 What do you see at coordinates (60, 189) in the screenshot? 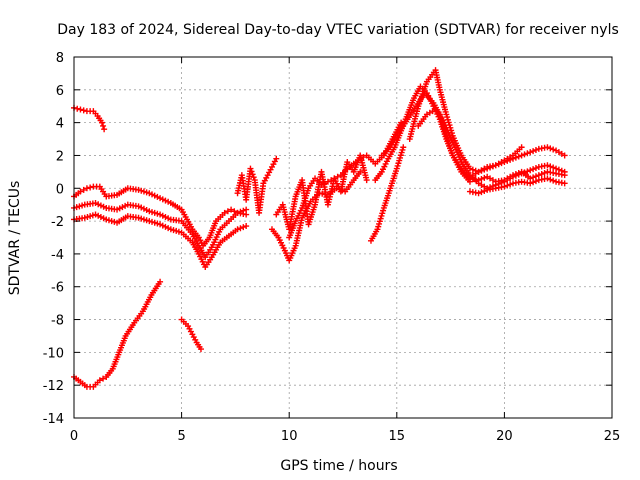
I see `y-tick-label: 0` at bounding box center [60, 189].